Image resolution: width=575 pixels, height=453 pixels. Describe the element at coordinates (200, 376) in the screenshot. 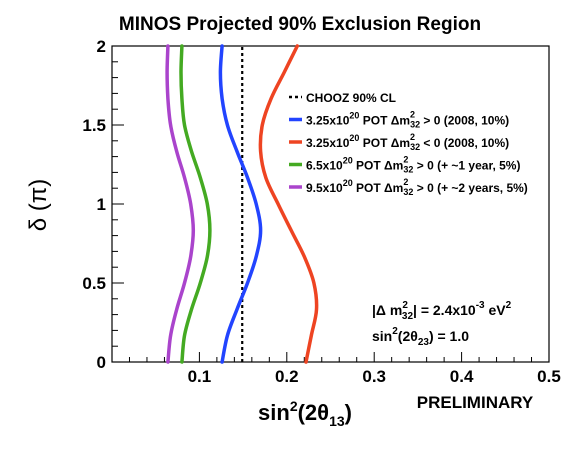

I see `x-tick-label: 0.1` at that location.